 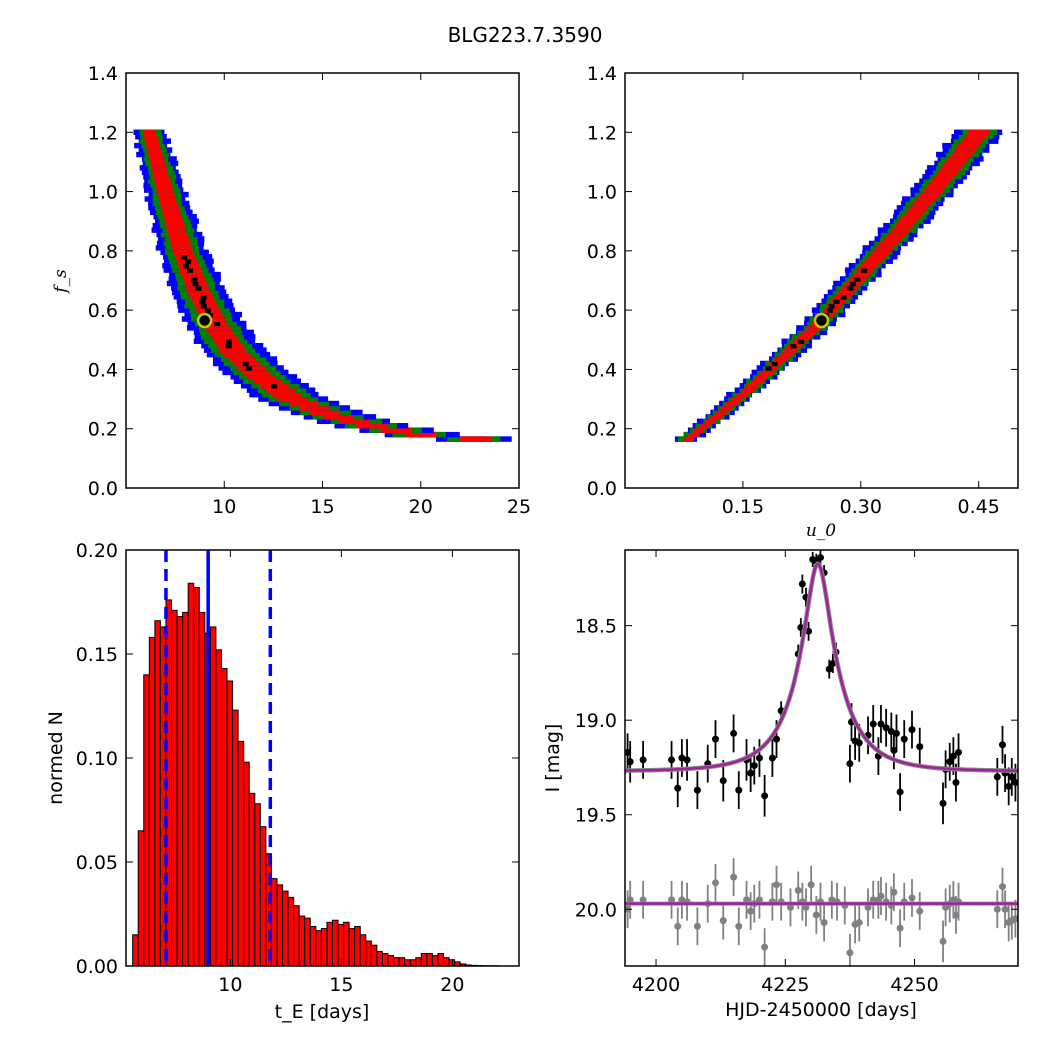 What do you see at coordinates (97, 655) in the screenshot?
I see `y-tick-label: 0.15` at bounding box center [97, 655].